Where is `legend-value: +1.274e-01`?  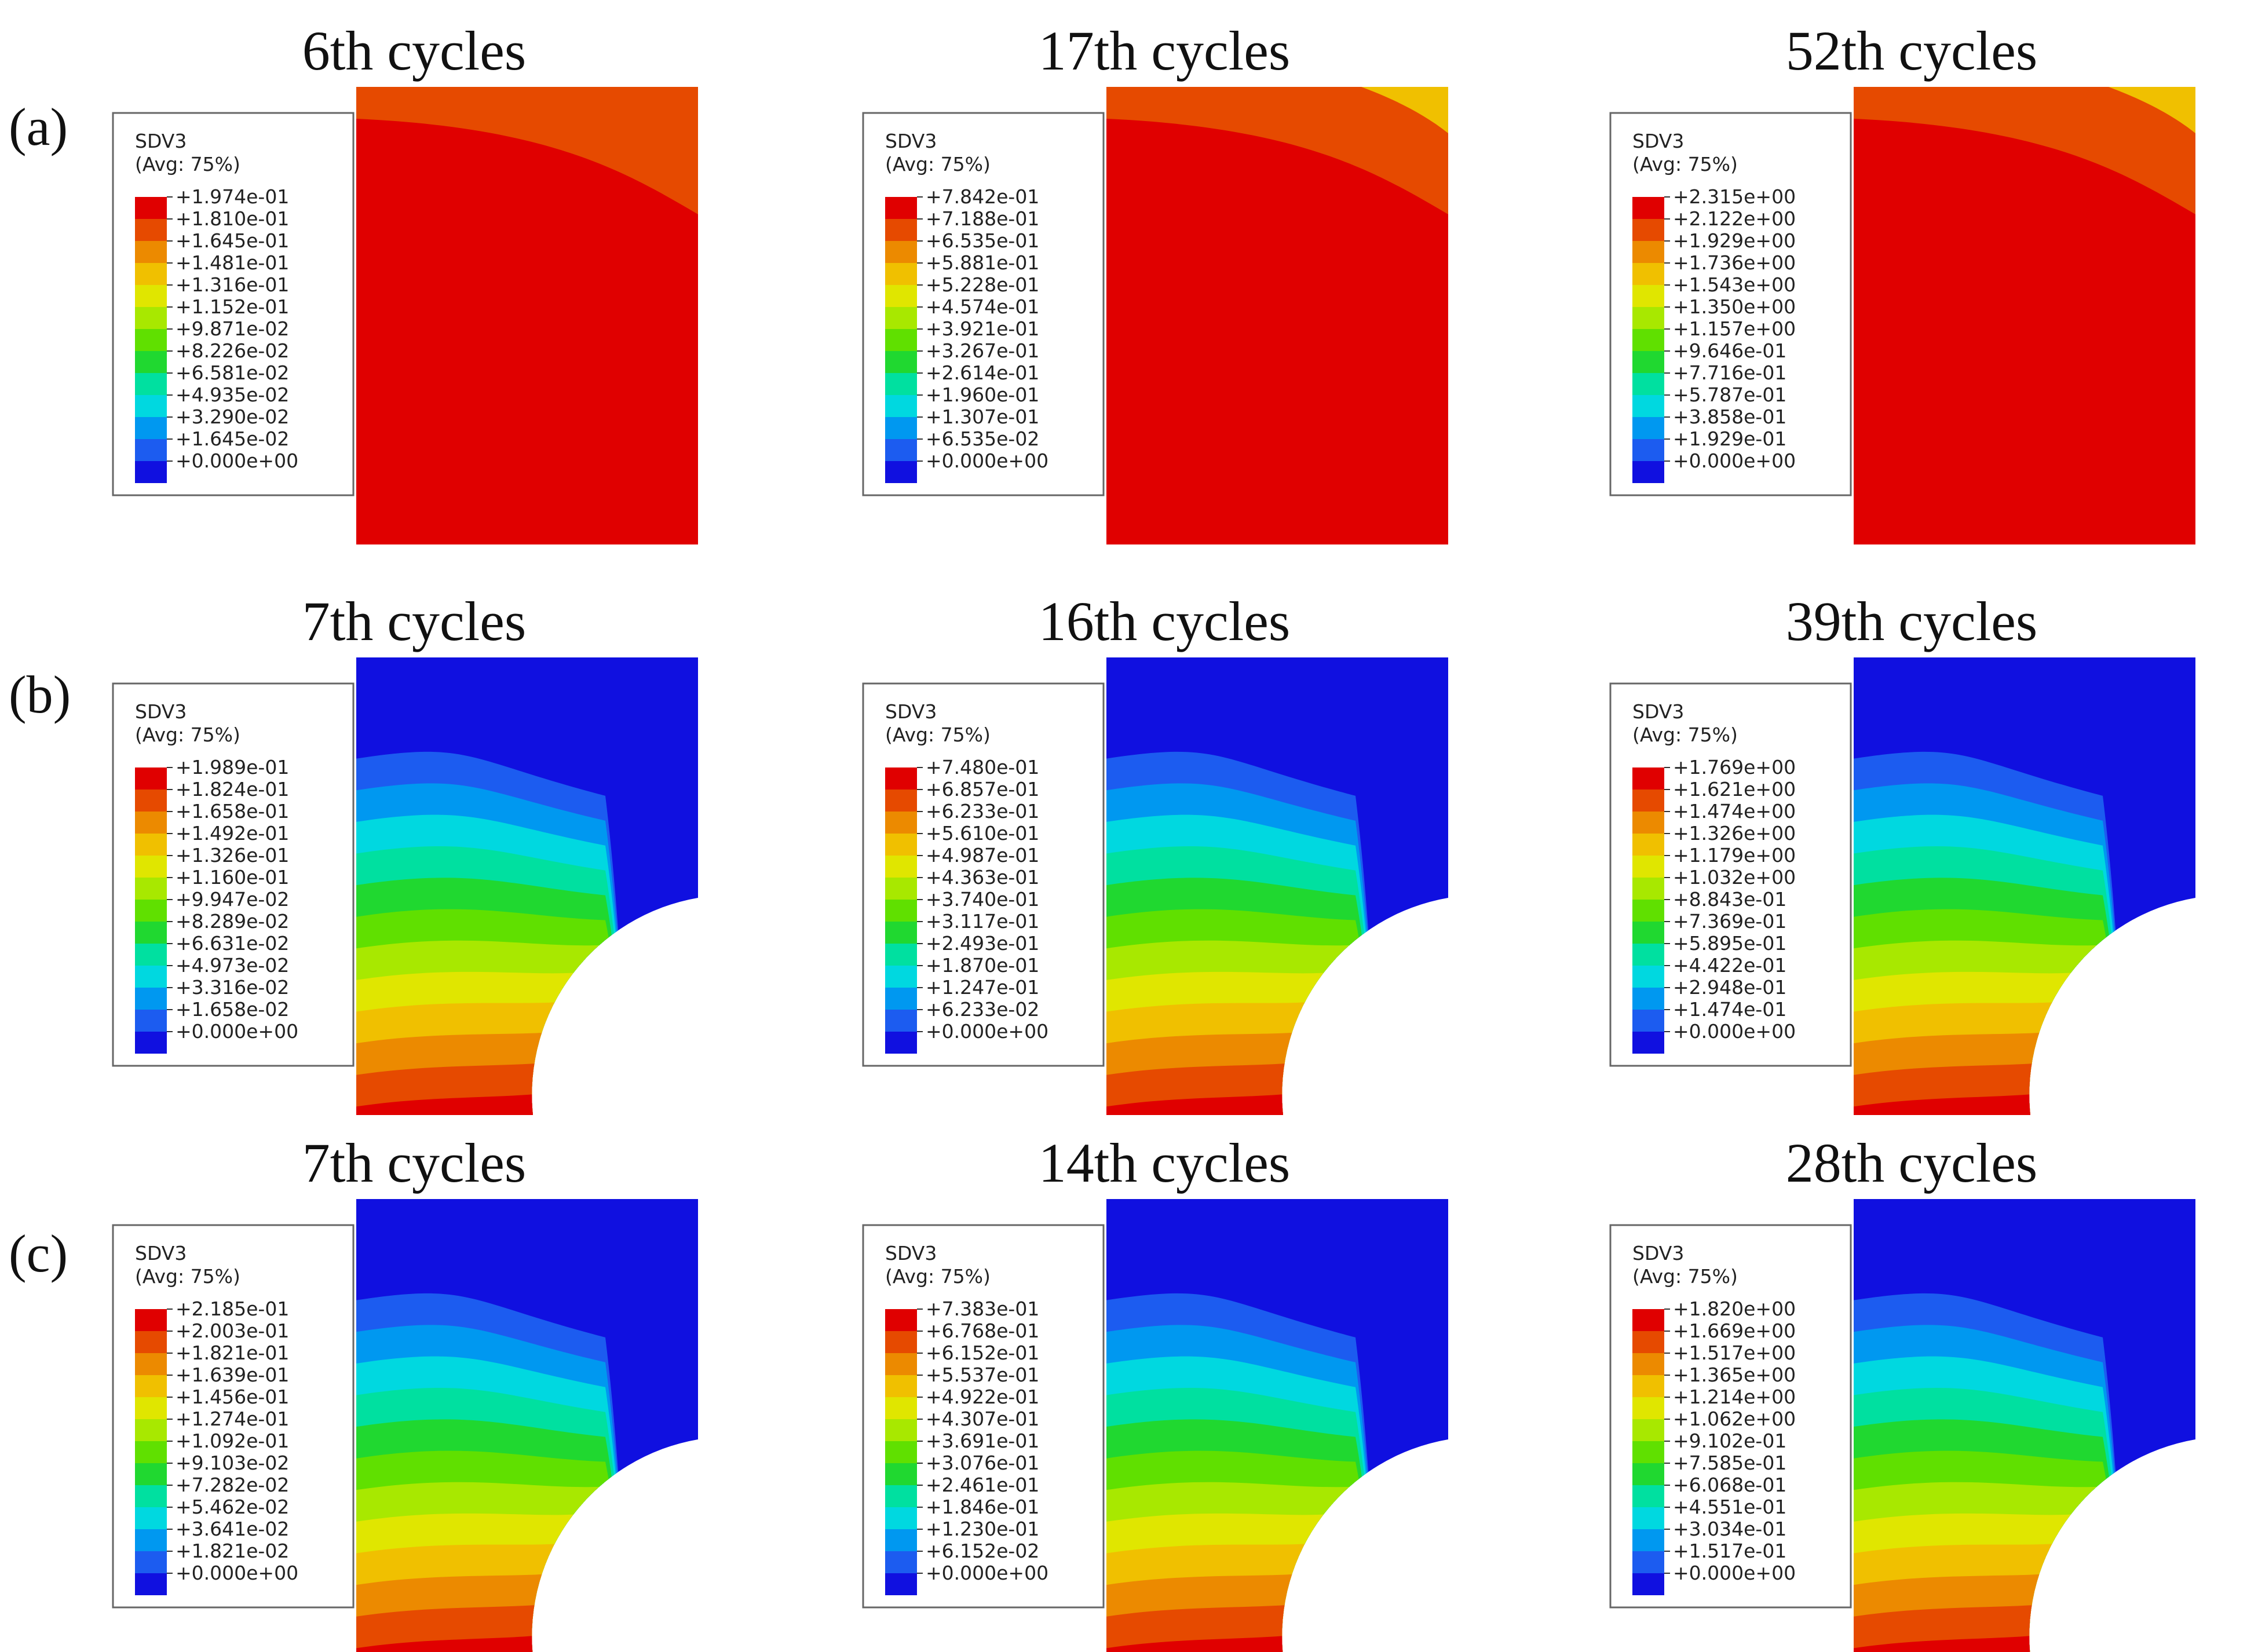
legend-value: +1.274e-01 is located at coordinates (232, 1419).